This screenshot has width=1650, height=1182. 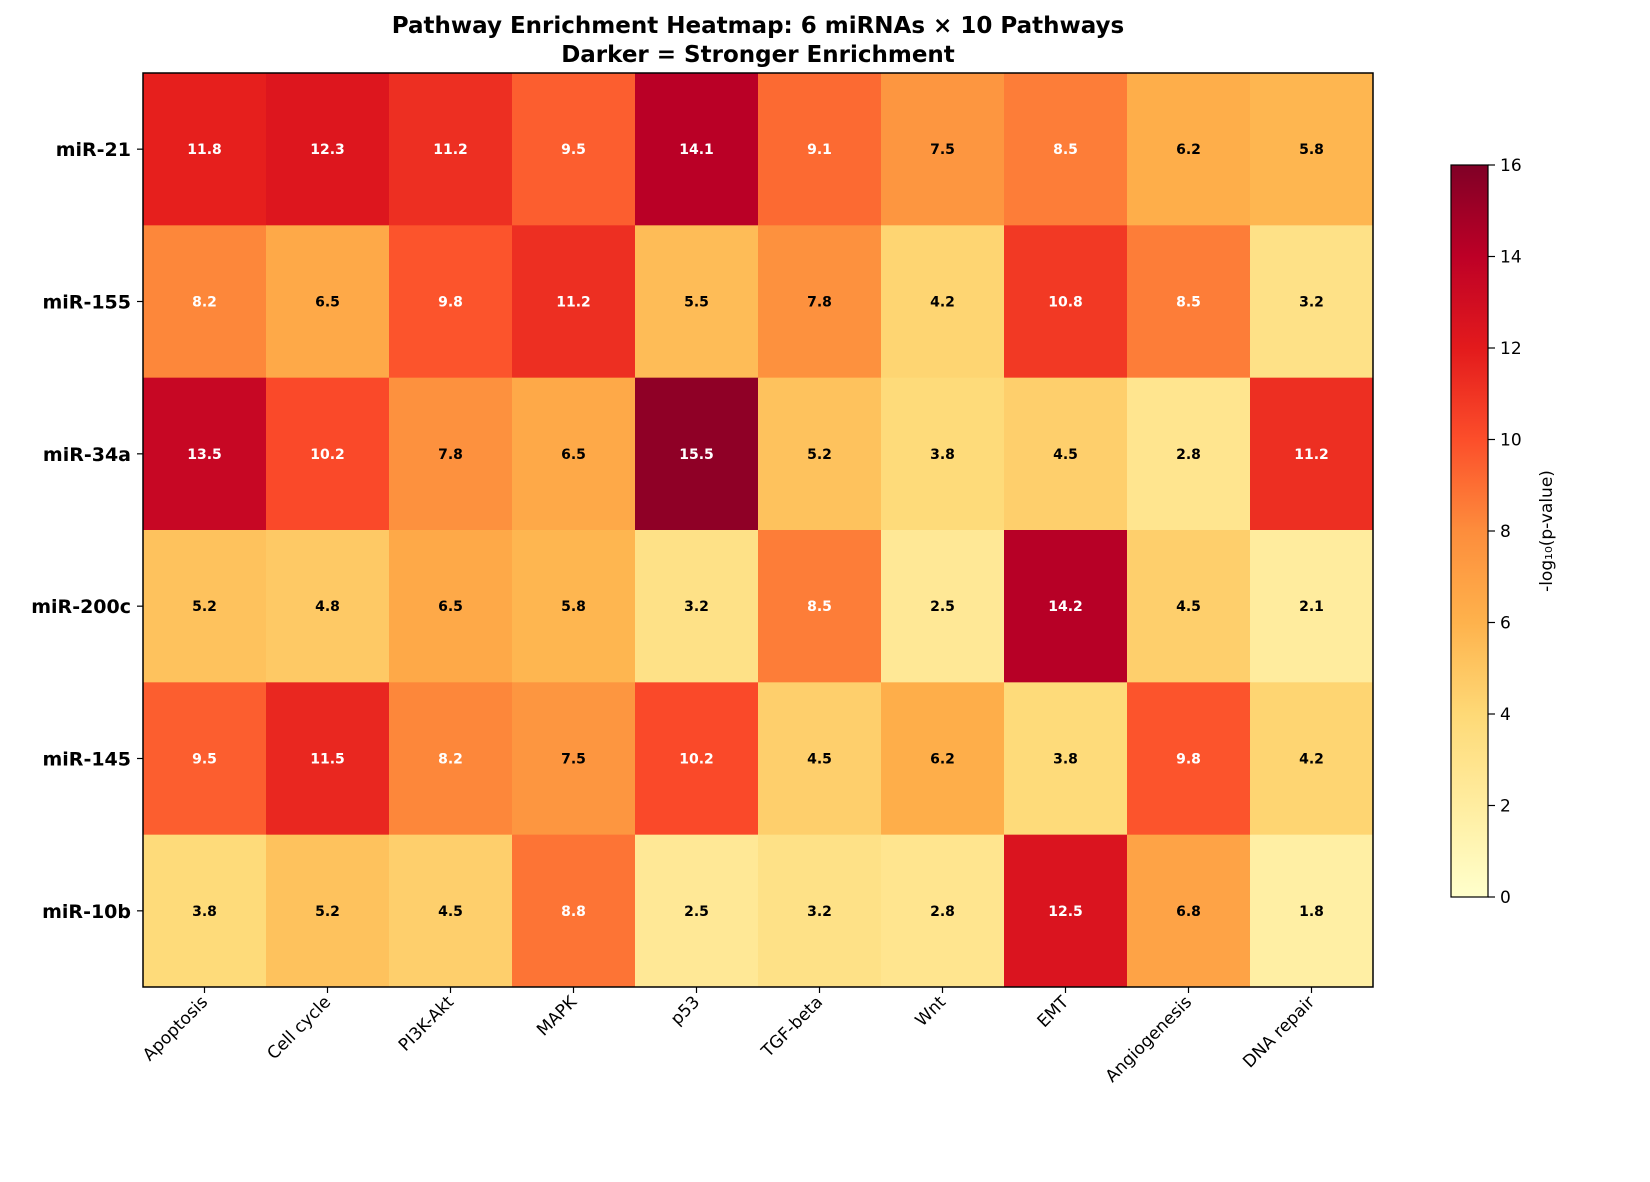 I want to click on column-label: p53, so click(x=685, y=1010).